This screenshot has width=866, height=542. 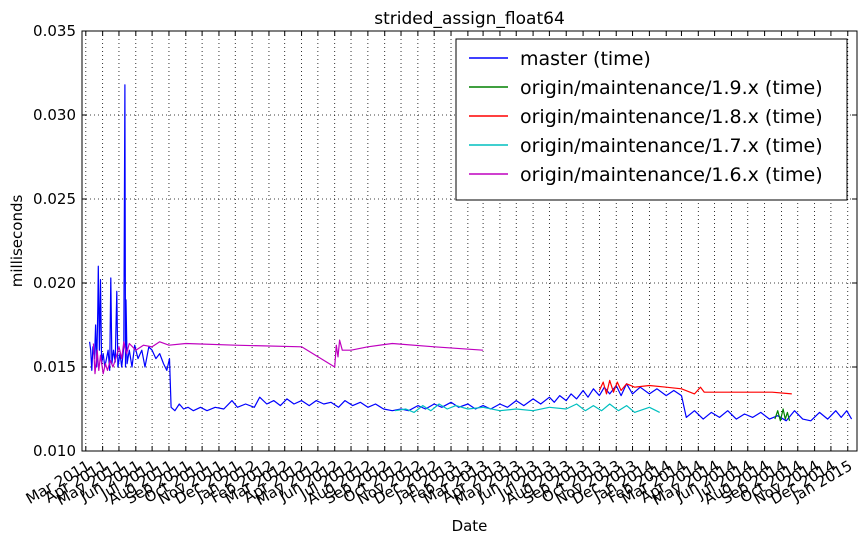 I want to click on y-tick-label: 0.030, so click(x=54, y=115).